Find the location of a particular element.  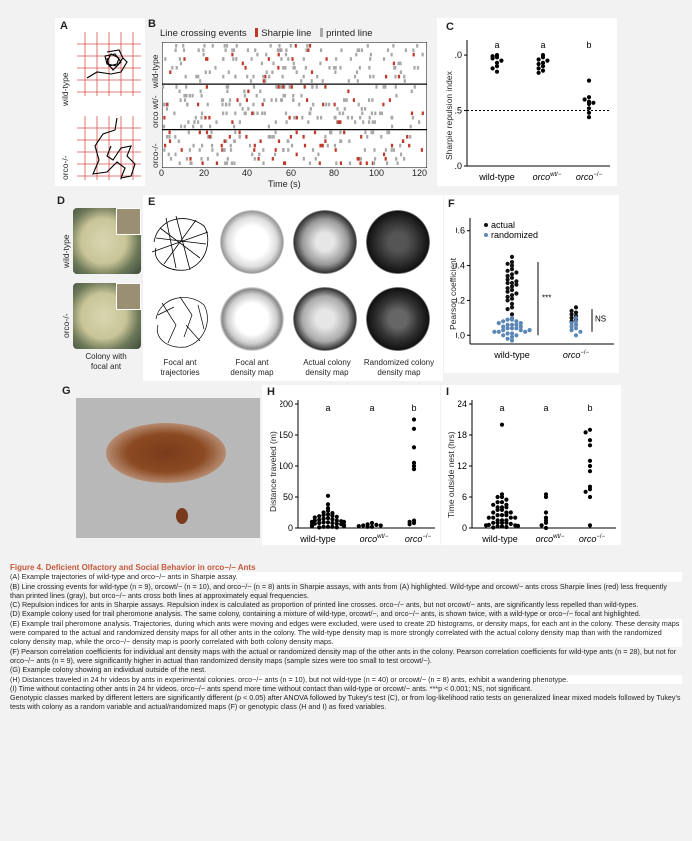

group-label: wild-type is located at coordinates (317, 539).